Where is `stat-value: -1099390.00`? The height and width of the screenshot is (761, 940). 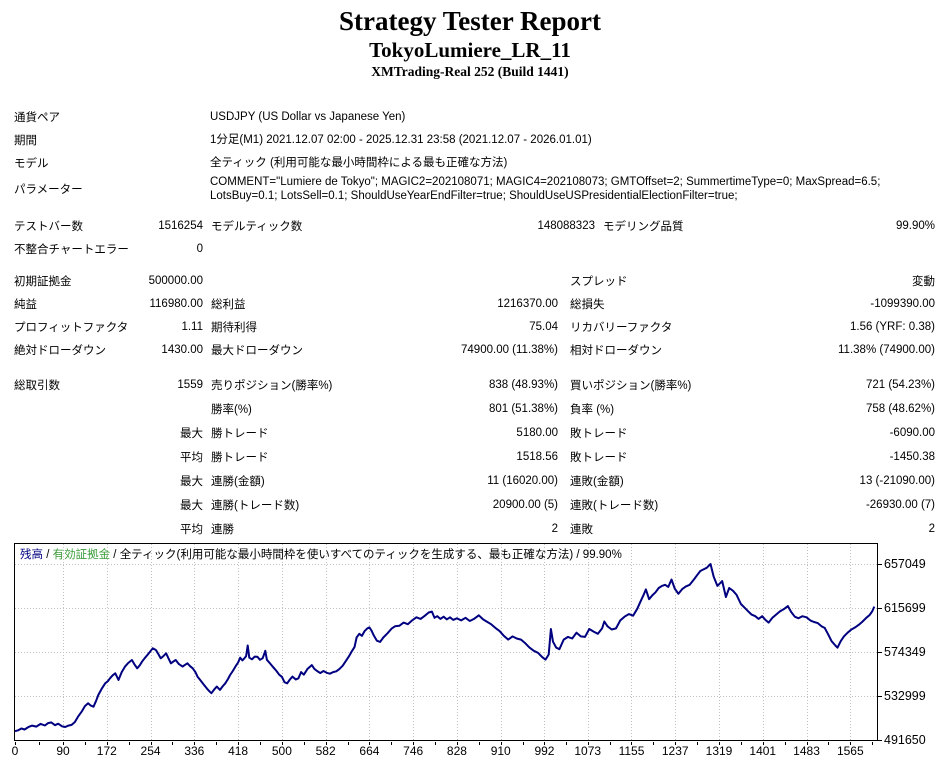 stat-value: -1099390.00 is located at coordinates (902, 304).